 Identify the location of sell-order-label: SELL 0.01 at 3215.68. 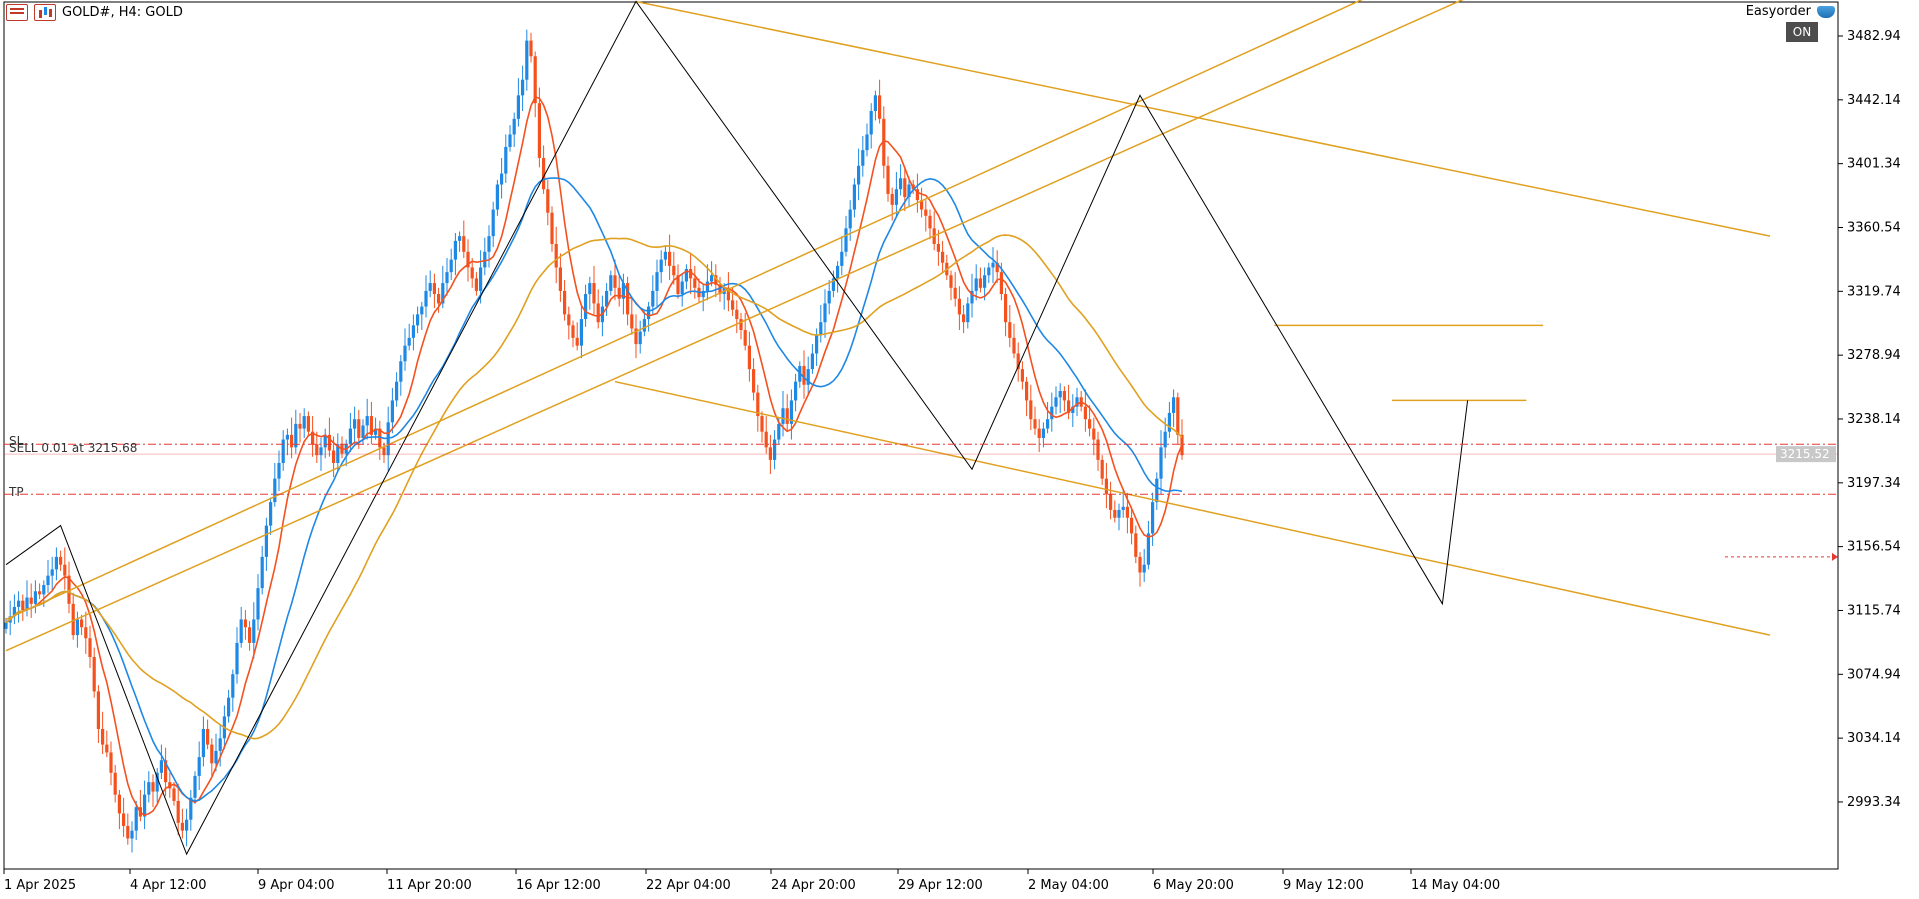
(73, 448).